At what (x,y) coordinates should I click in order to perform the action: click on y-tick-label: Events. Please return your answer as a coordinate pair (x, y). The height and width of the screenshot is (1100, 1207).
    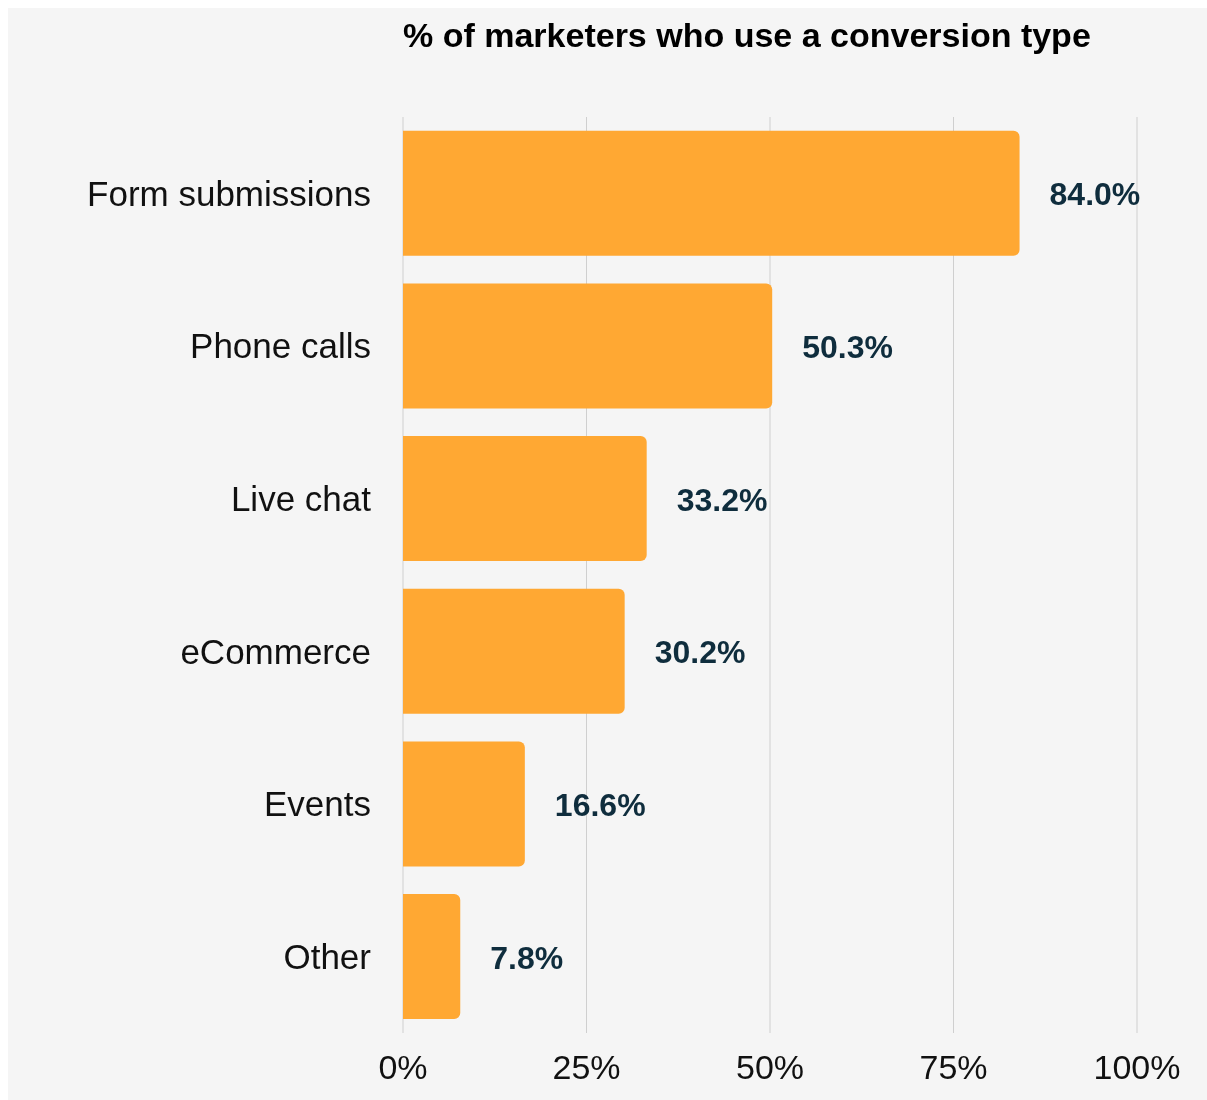
    Looking at the image, I should click on (317, 804).